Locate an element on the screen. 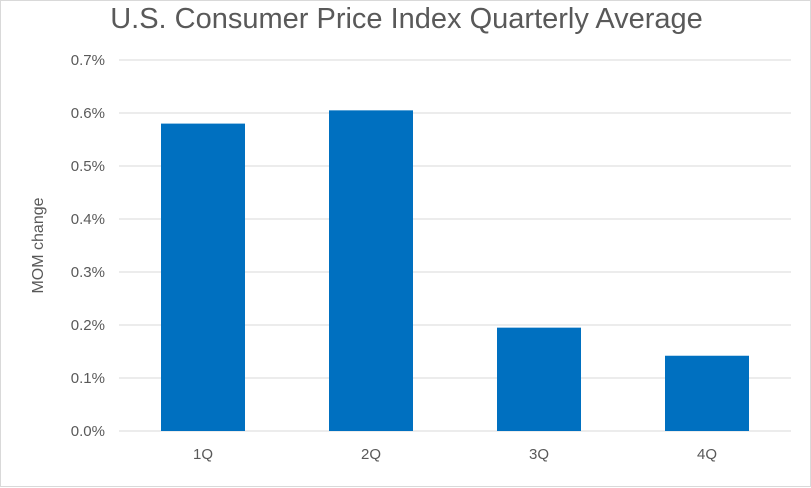 Image resolution: width=811 pixels, height=488 pixels. y-tick-label: 0.3% is located at coordinates (88, 272).